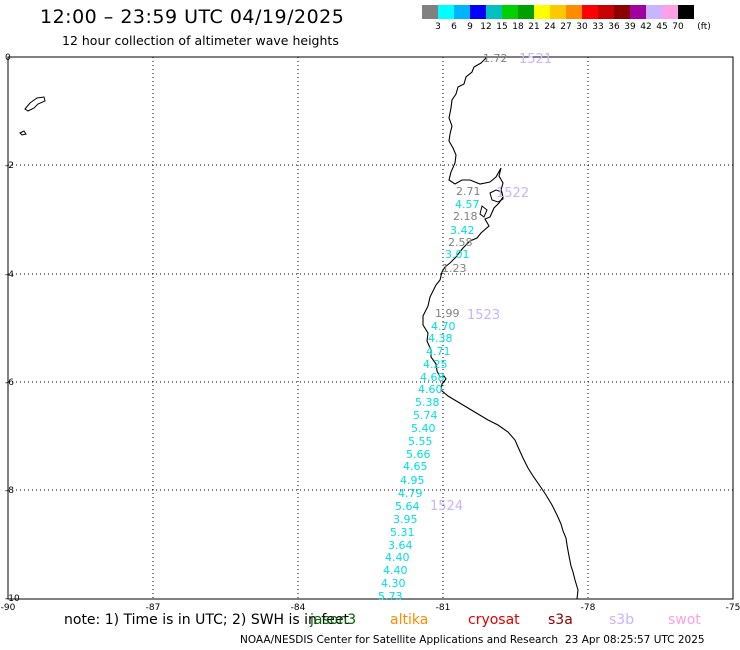 The height and width of the screenshot is (650, 740). What do you see at coordinates (192, 17) in the screenshot?
I see `map-title: 12:00 – 23:59 UTC 04/19/2025` at bounding box center [192, 17].